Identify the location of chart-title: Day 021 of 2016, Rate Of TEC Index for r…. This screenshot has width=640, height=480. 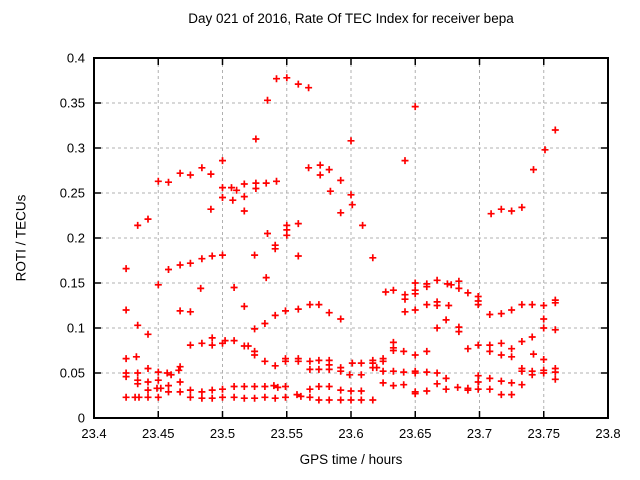
(351, 18).